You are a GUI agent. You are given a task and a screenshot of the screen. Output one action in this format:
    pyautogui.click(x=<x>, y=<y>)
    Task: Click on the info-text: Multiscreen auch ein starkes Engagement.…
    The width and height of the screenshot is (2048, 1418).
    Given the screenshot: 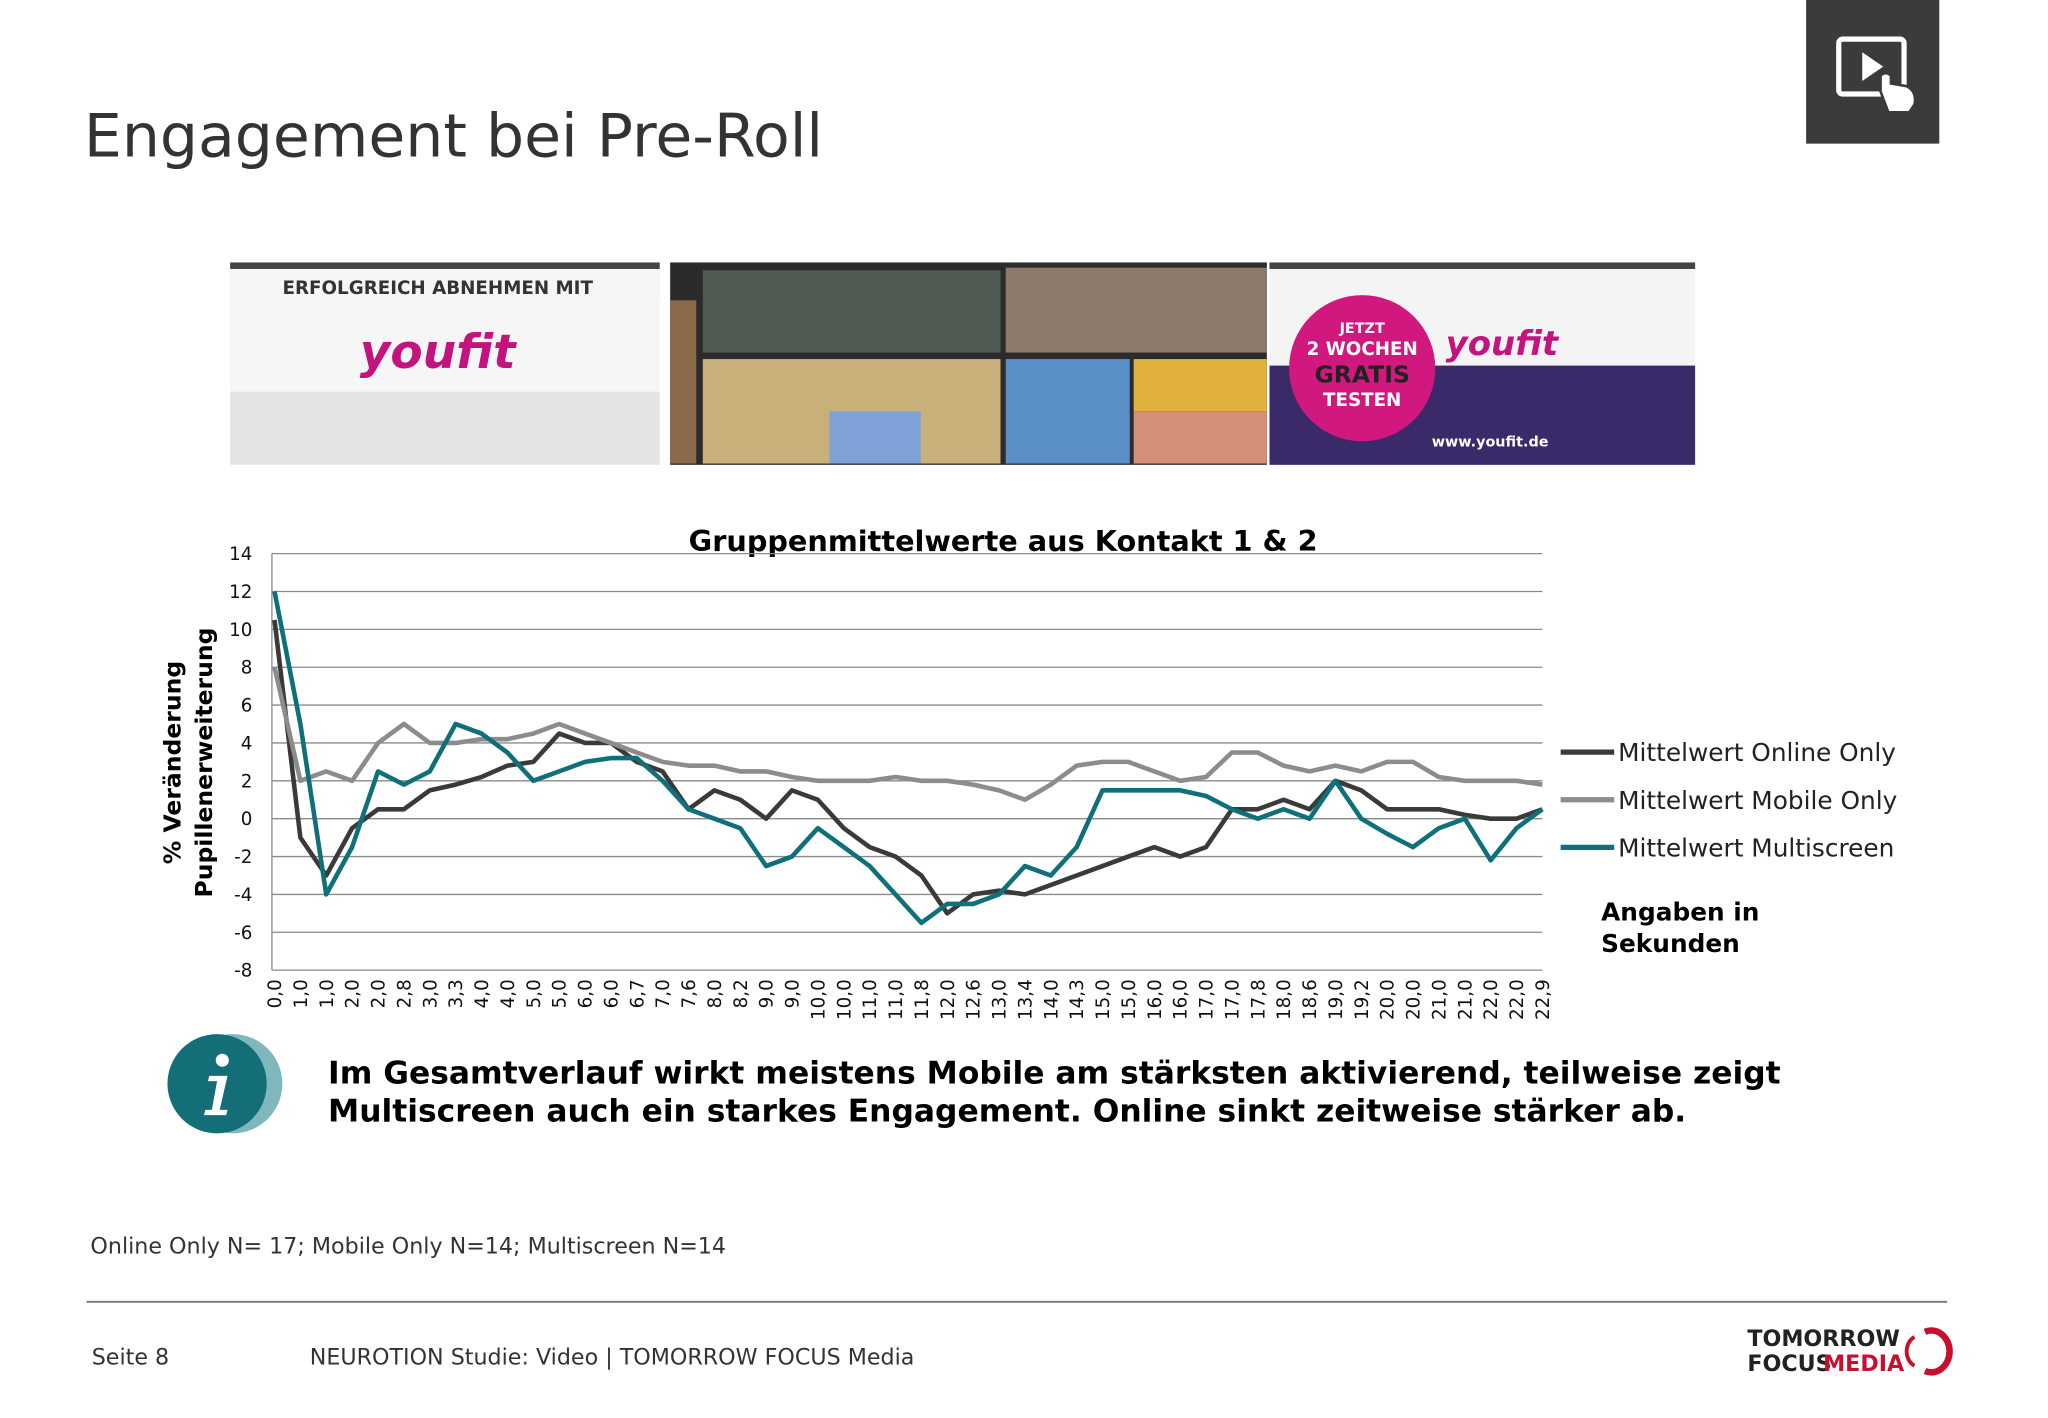 What is the action you would take?
    pyautogui.click(x=1007, y=1112)
    